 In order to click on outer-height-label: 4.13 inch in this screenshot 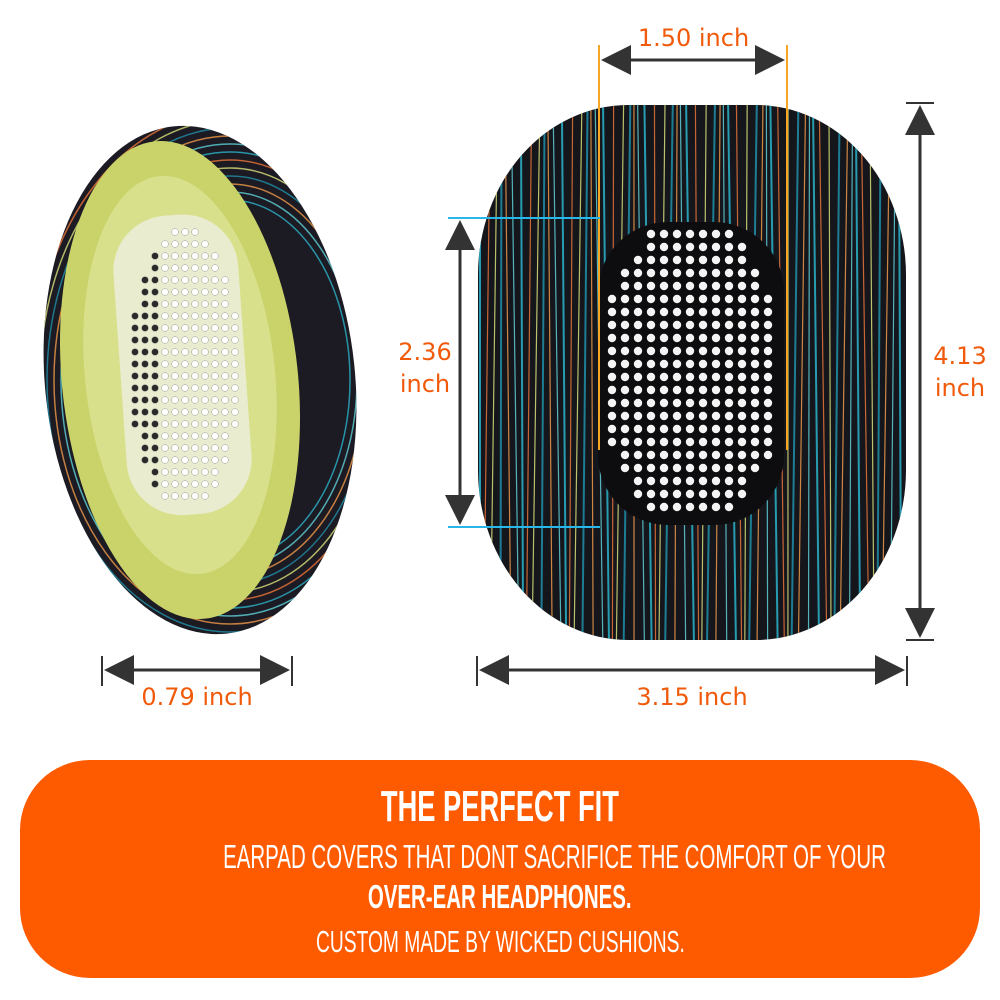, I will do `click(960, 372)`.